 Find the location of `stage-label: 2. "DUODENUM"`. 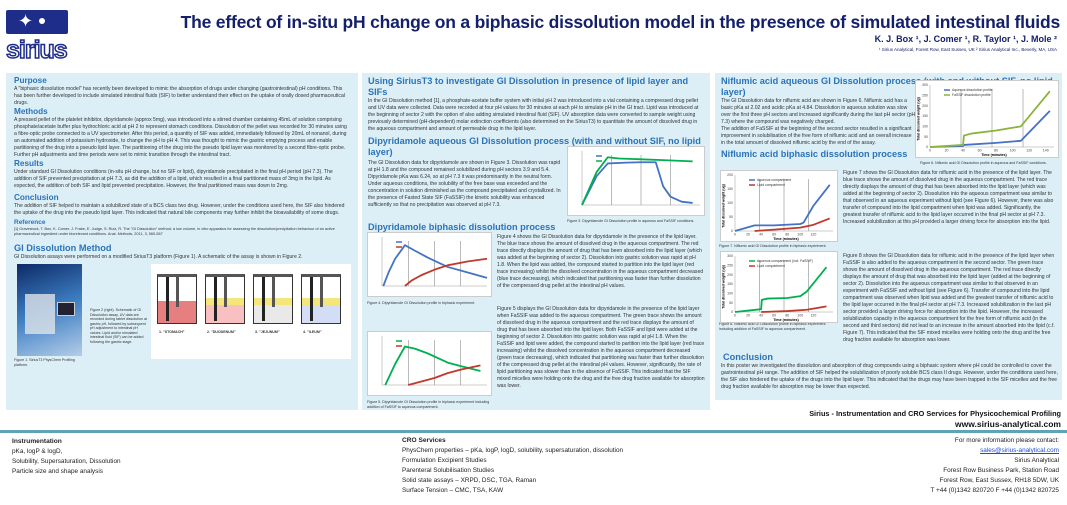

stage-label: 2. "DUODENUM" is located at coordinates (221, 332).